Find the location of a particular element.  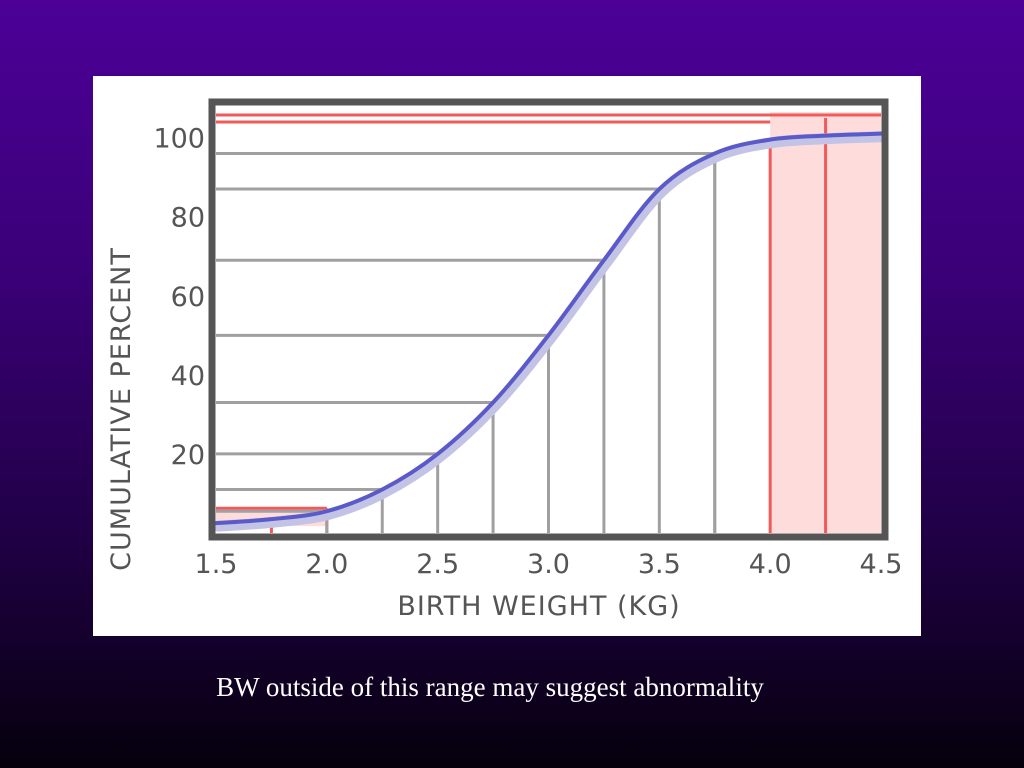

y-tick-label: 80 is located at coordinates (188, 218).